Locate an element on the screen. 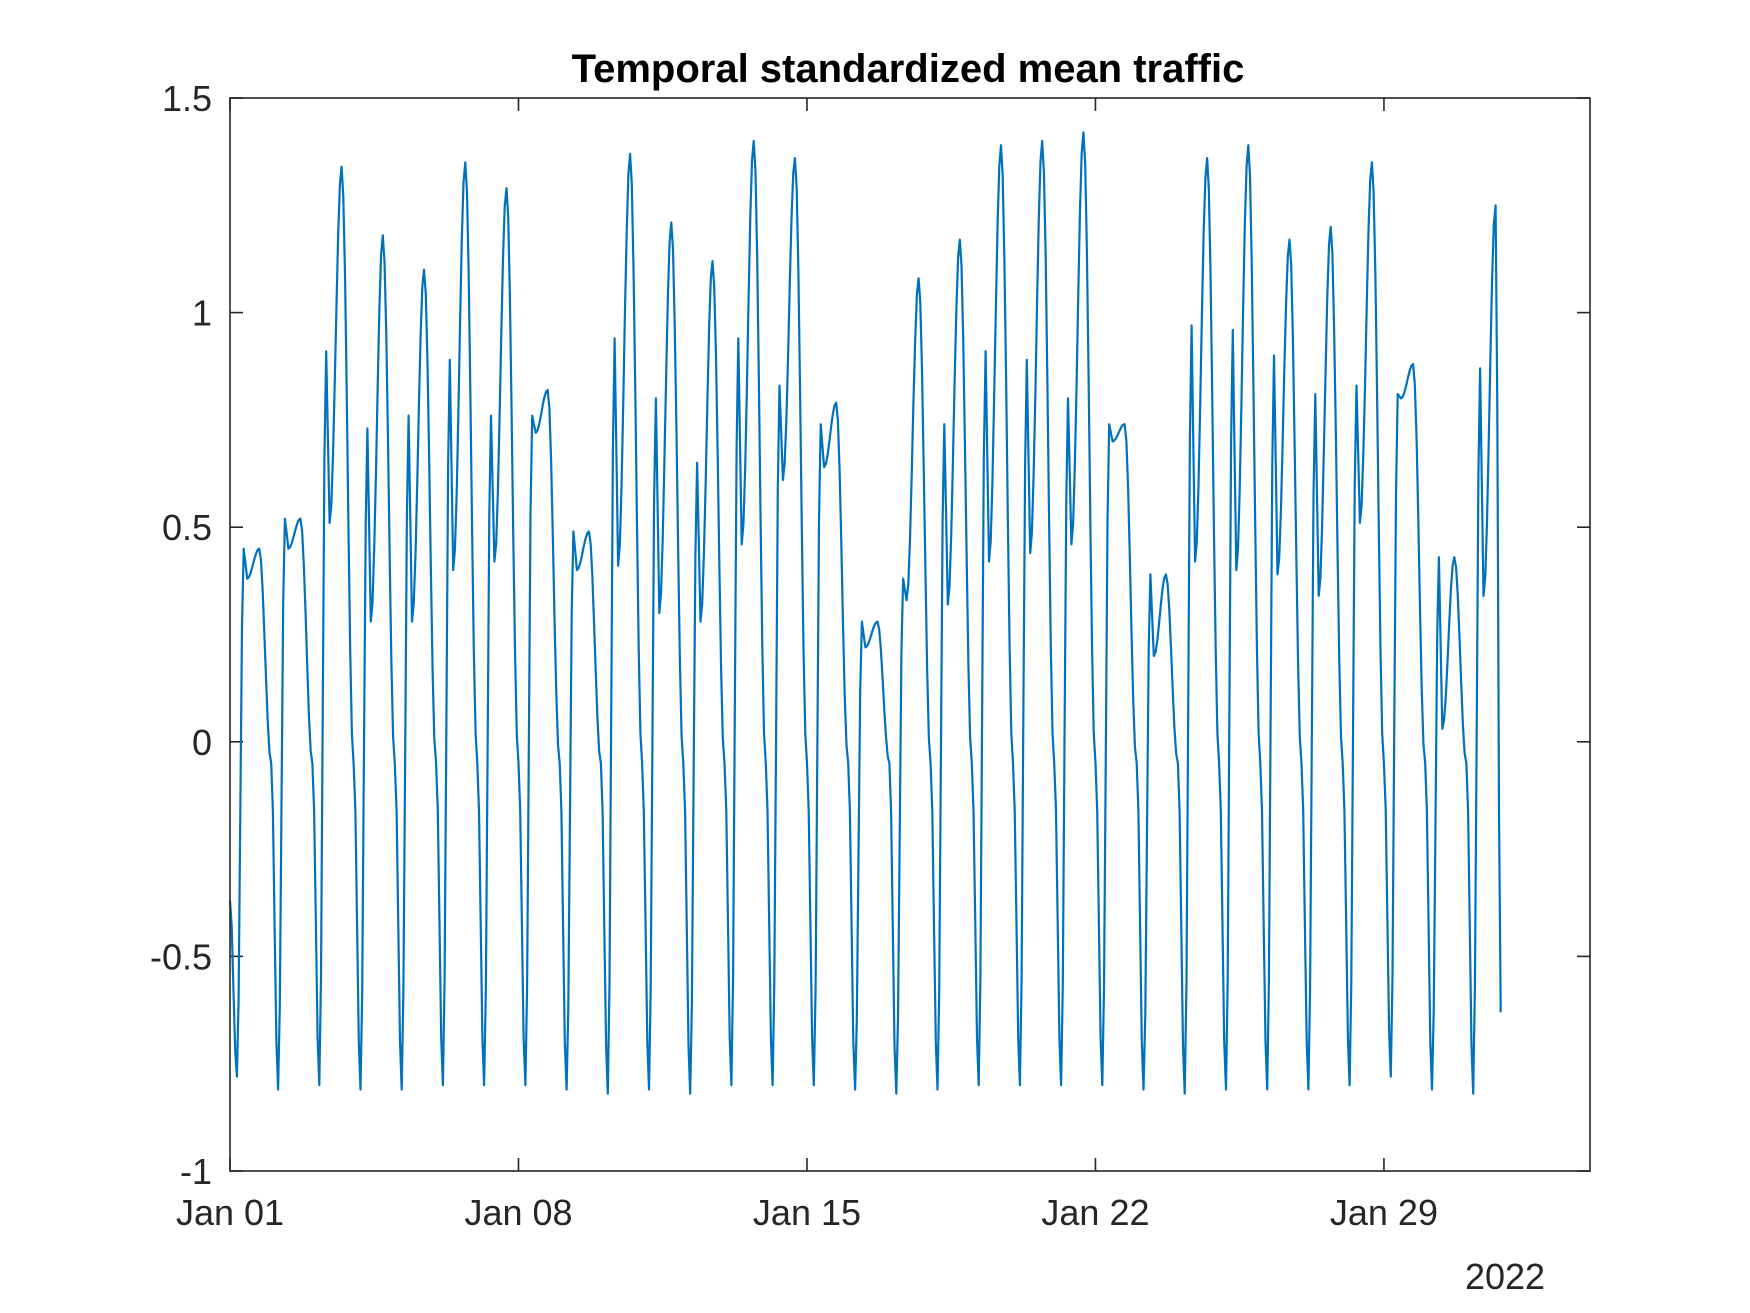  chart-title: Temporal standardized mean traffic is located at coordinates (908, 69).